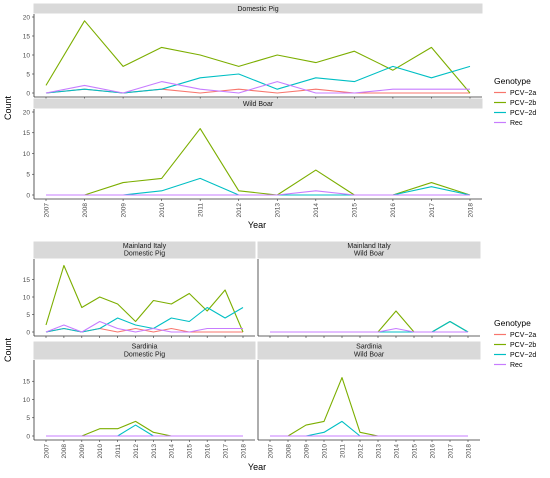 The height and width of the screenshot is (478, 550). I want to click on x-axis-title: Year, so click(257, 467).